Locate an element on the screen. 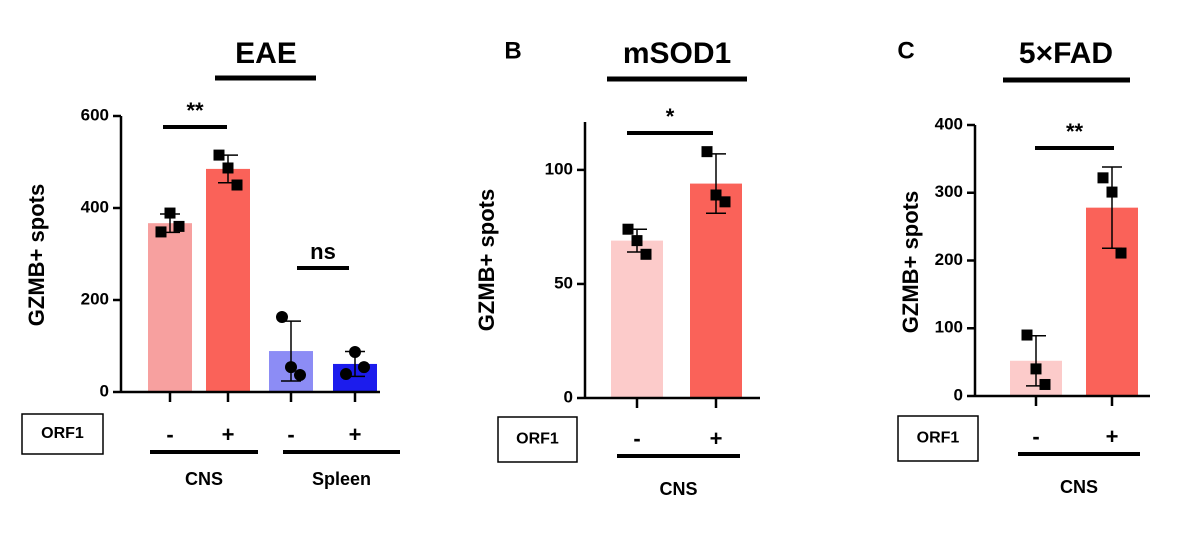 The image size is (1191, 544). chart-title: mSOD1 is located at coordinates (677, 53).